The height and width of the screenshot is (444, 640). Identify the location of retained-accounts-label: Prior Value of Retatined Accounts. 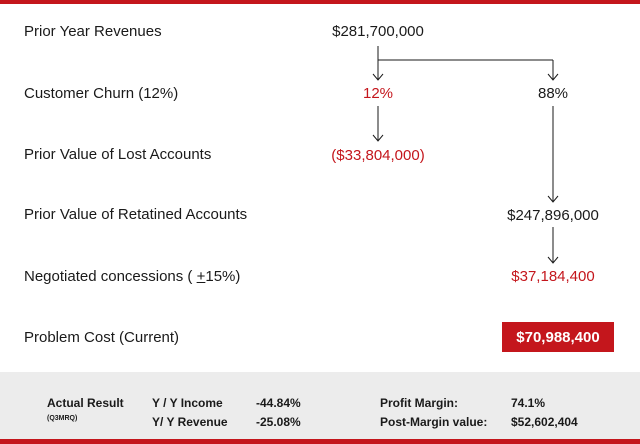
(136, 214).